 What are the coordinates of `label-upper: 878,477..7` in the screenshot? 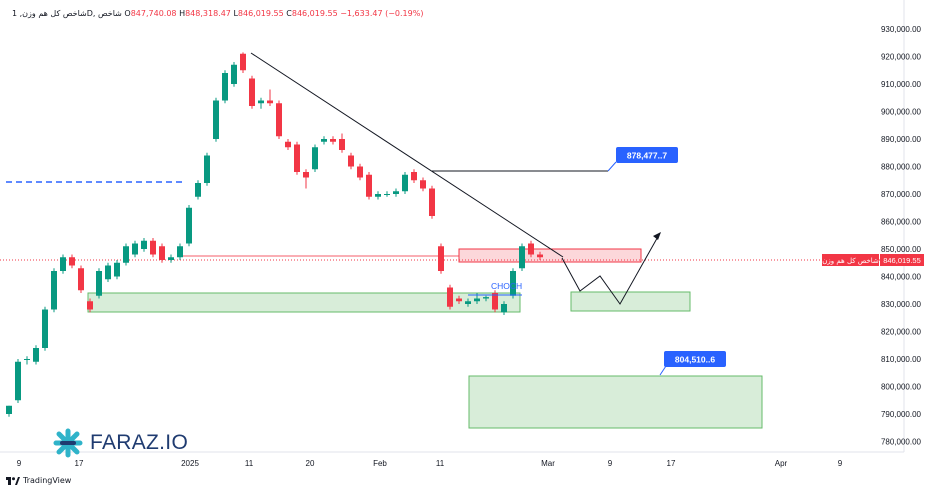 It's located at (647, 155).